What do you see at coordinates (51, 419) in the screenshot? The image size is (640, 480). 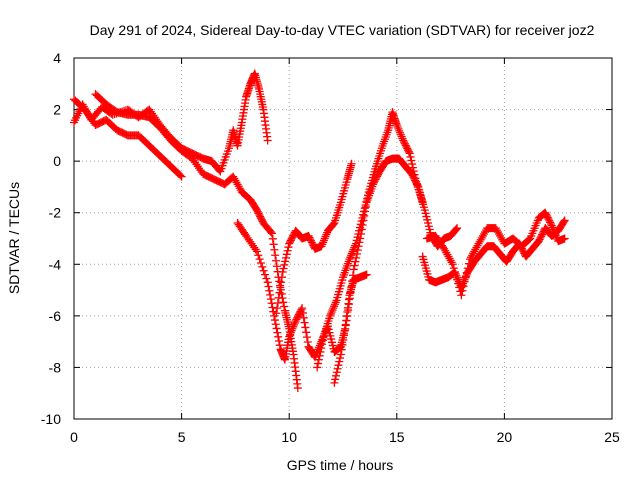 I see `y-tick-label: -10` at bounding box center [51, 419].